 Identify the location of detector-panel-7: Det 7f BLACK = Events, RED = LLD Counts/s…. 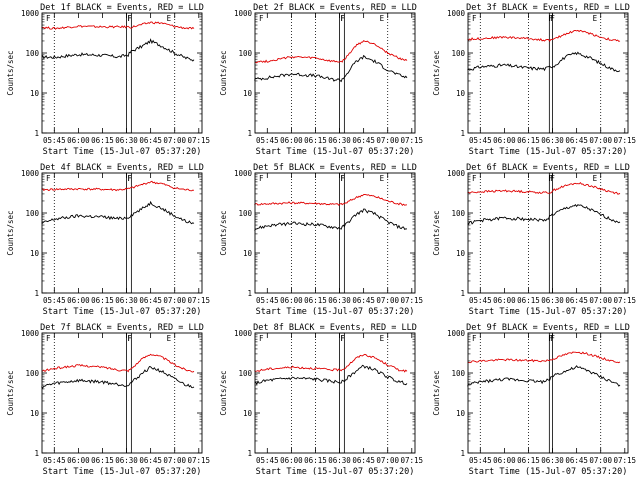
(106, 400).